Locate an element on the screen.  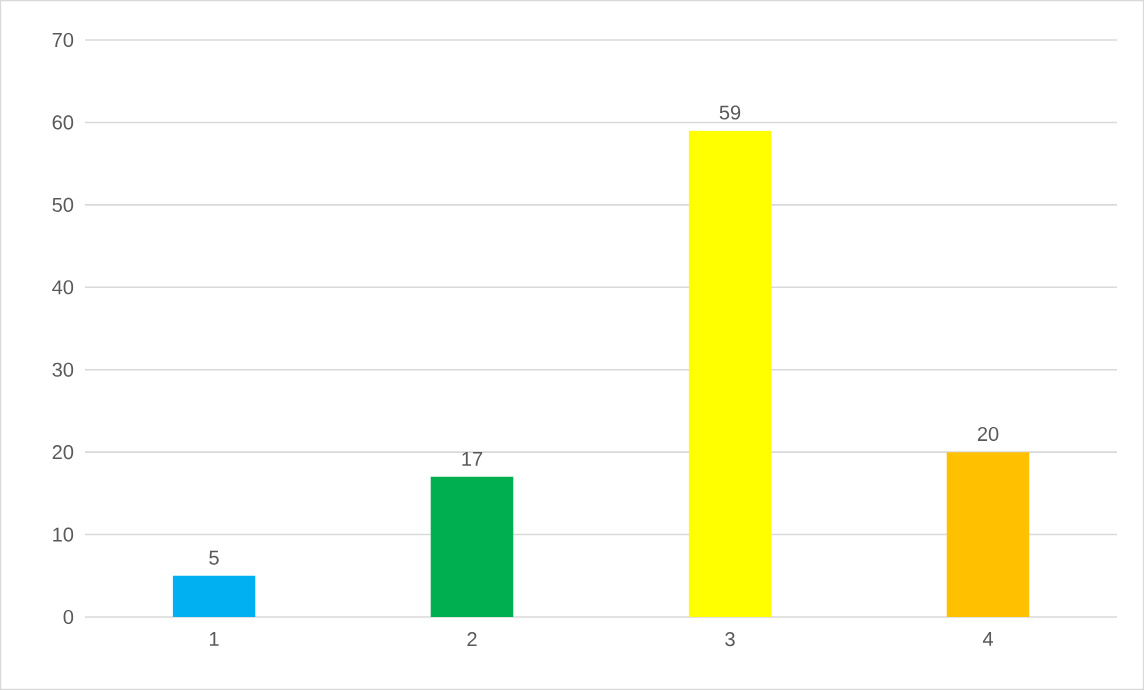
y-tick-label: 70 is located at coordinates (63, 40).